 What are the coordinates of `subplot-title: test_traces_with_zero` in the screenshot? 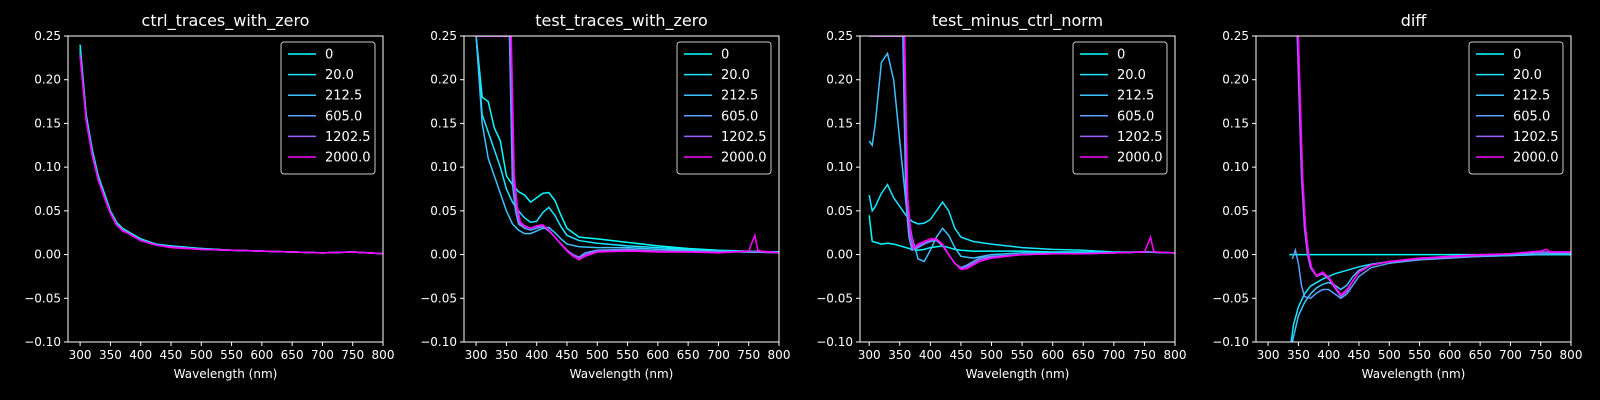 It's located at (621, 21).